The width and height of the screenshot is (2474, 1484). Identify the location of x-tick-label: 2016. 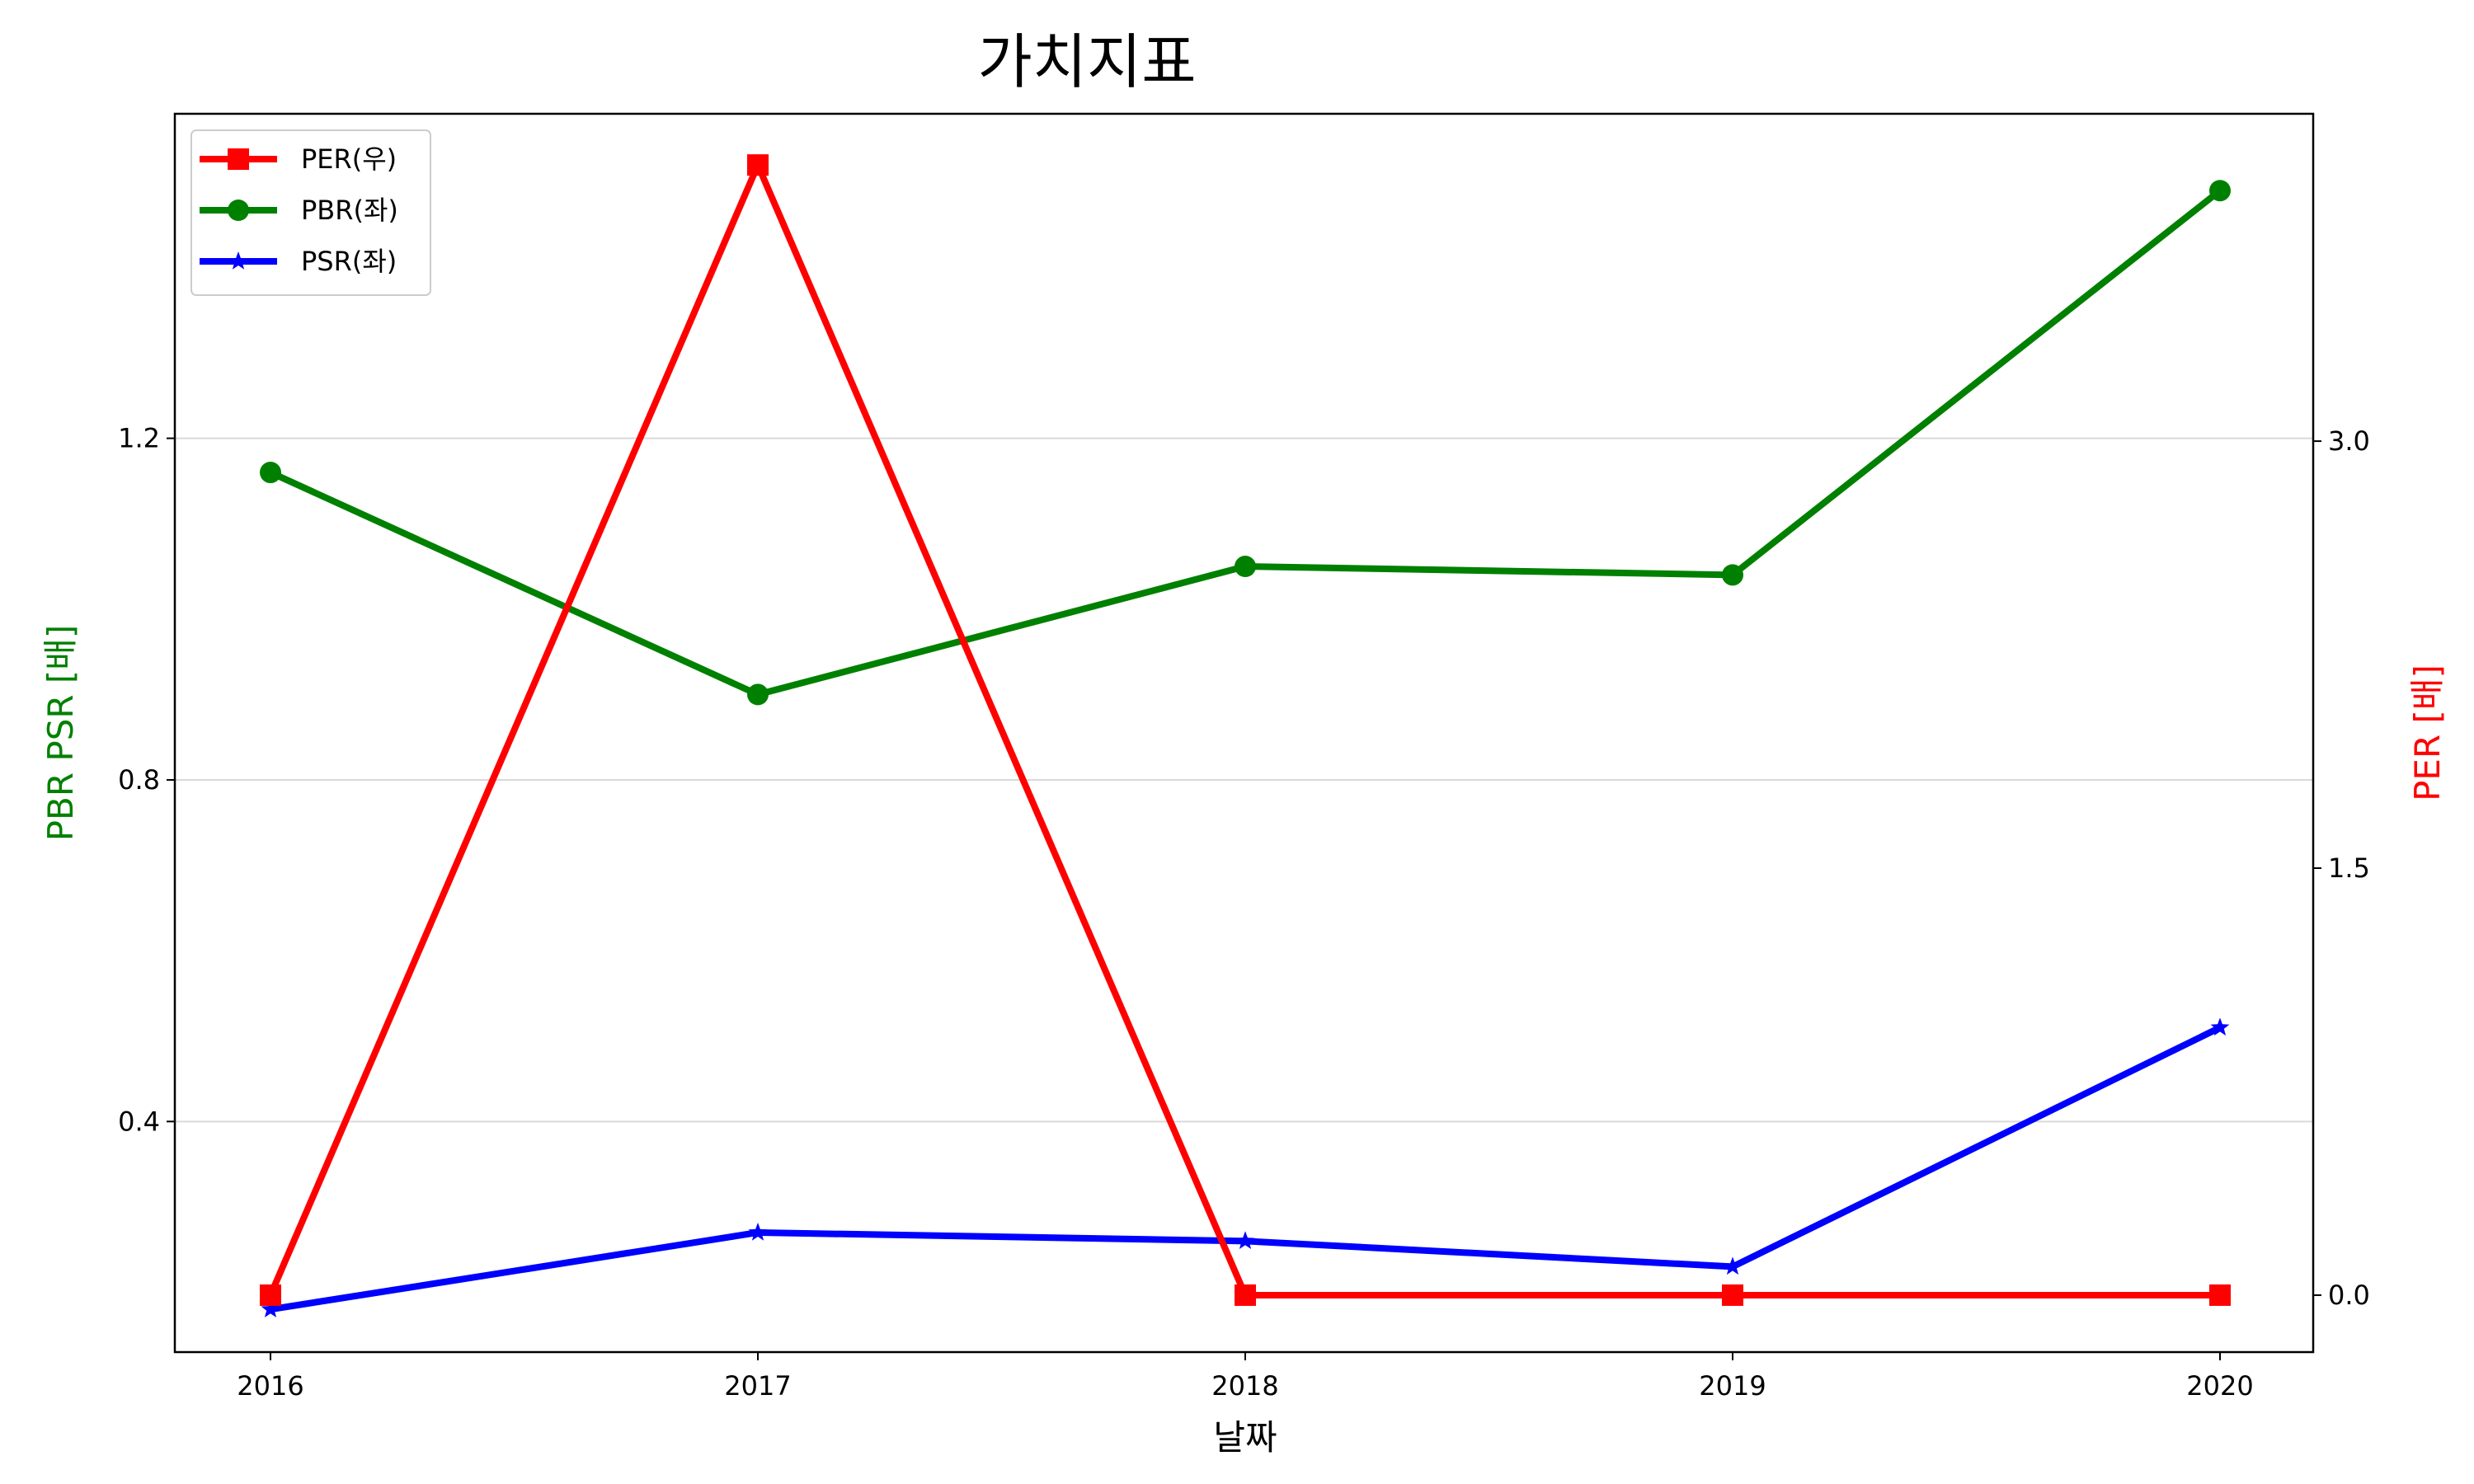
(270, 1386).